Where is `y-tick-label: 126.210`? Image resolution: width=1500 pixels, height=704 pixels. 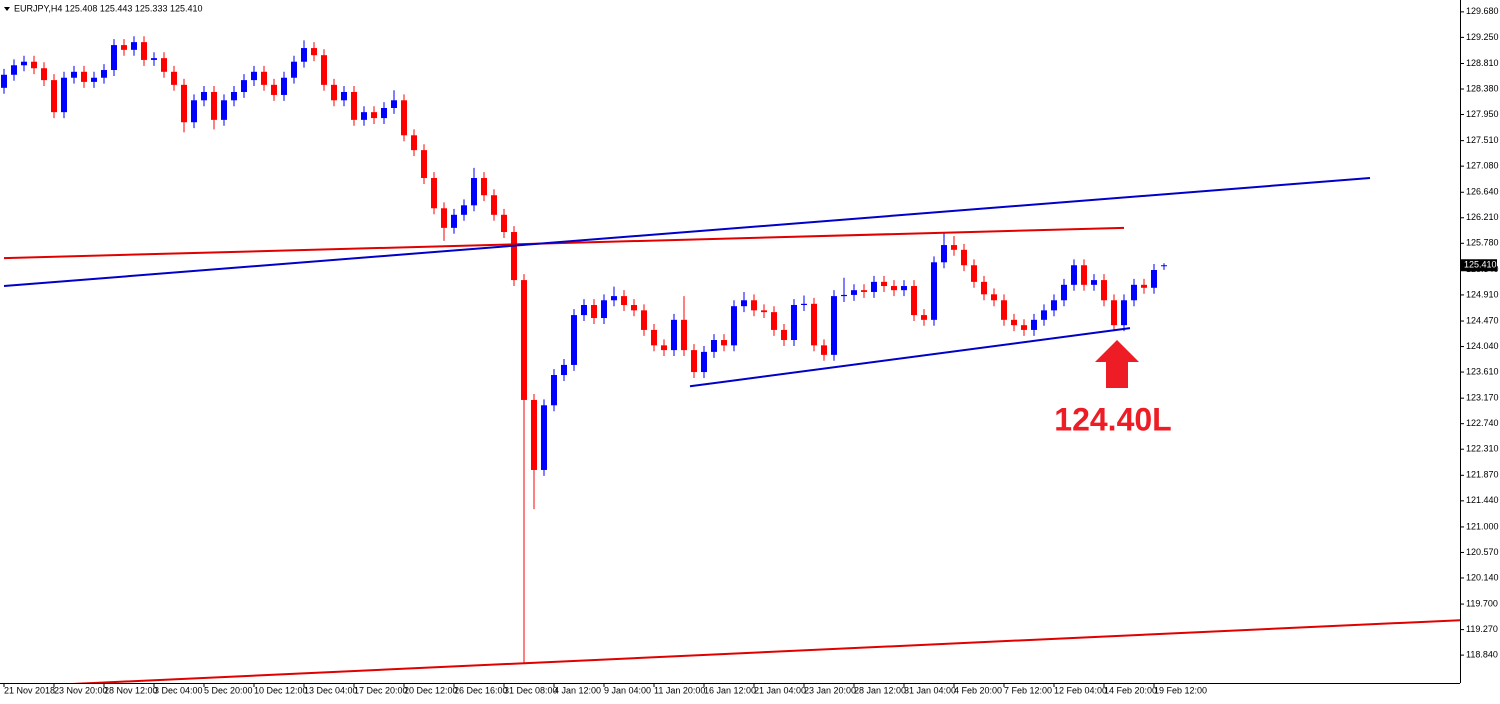
y-tick-label: 126.210 is located at coordinates (1482, 217).